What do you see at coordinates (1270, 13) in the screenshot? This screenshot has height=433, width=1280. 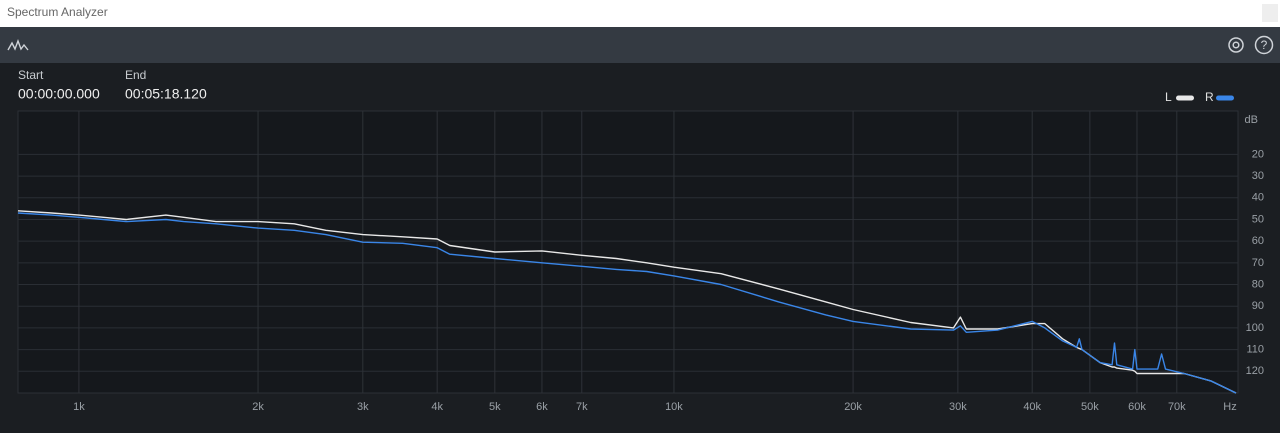 I see `close-button` at bounding box center [1270, 13].